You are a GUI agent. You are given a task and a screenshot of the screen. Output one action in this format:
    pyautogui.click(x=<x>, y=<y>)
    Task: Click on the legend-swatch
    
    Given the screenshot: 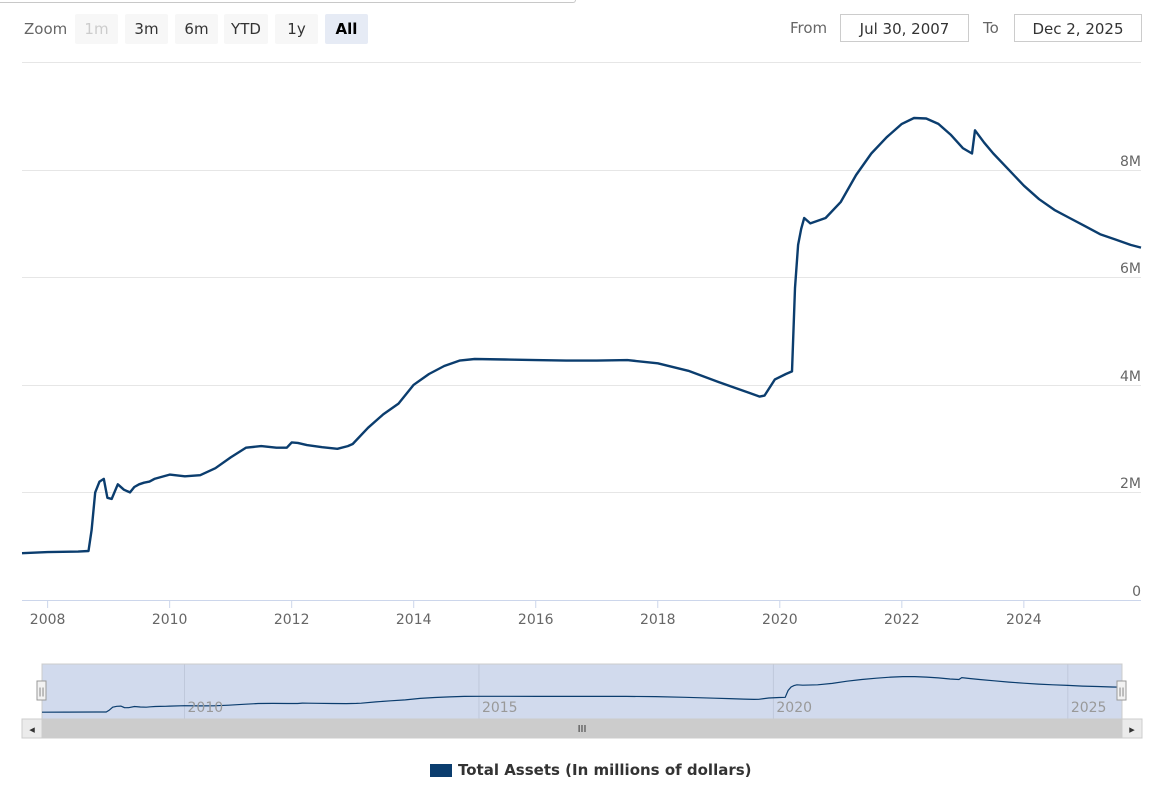 What is the action you would take?
    pyautogui.click(x=441, y=770)
    